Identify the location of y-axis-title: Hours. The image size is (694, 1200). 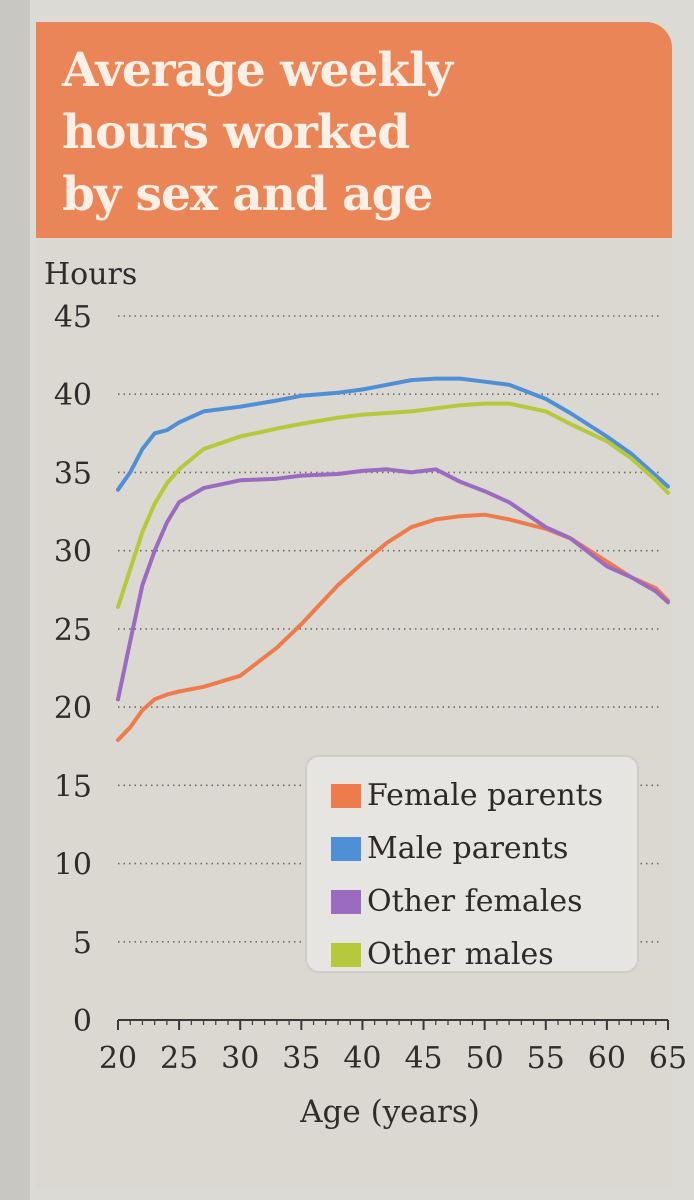
(90, 274).